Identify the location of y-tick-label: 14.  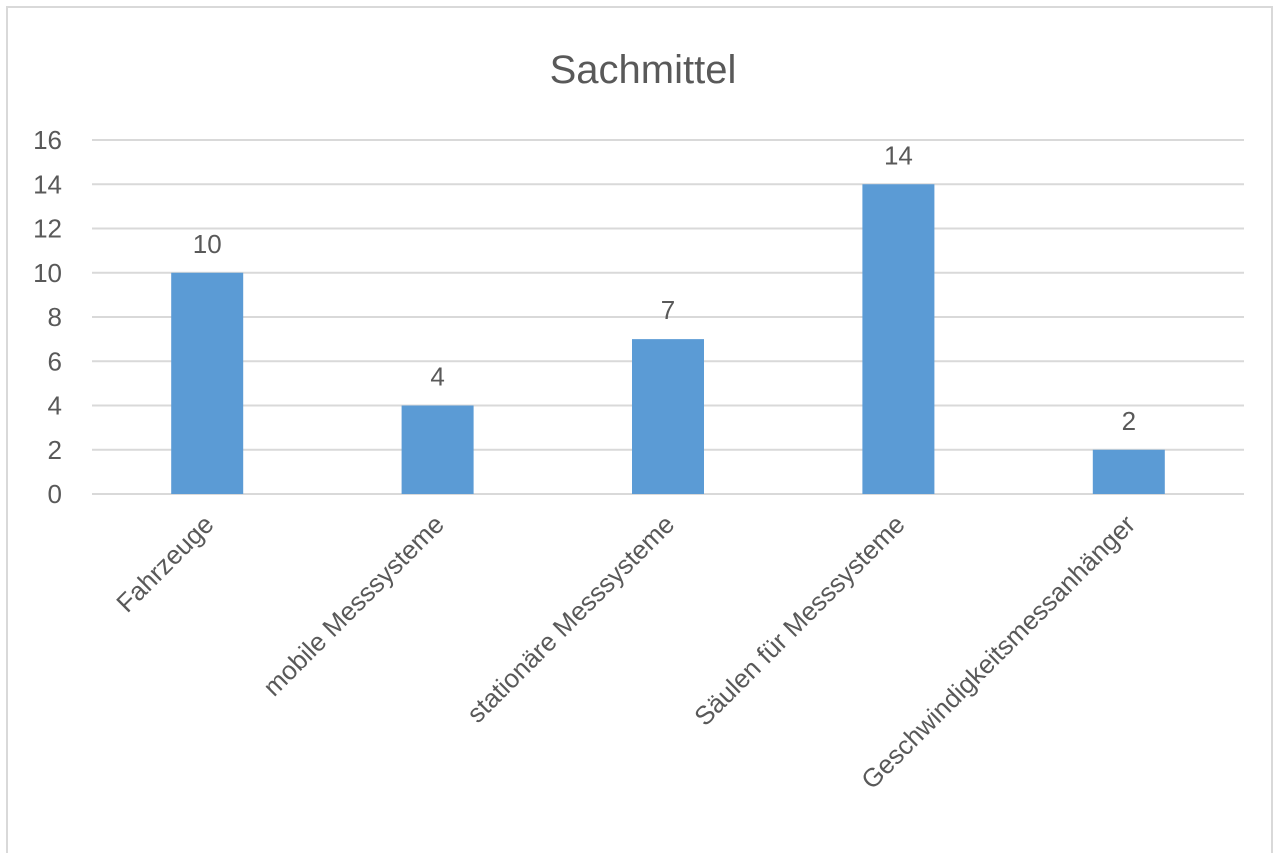
(47, 184).